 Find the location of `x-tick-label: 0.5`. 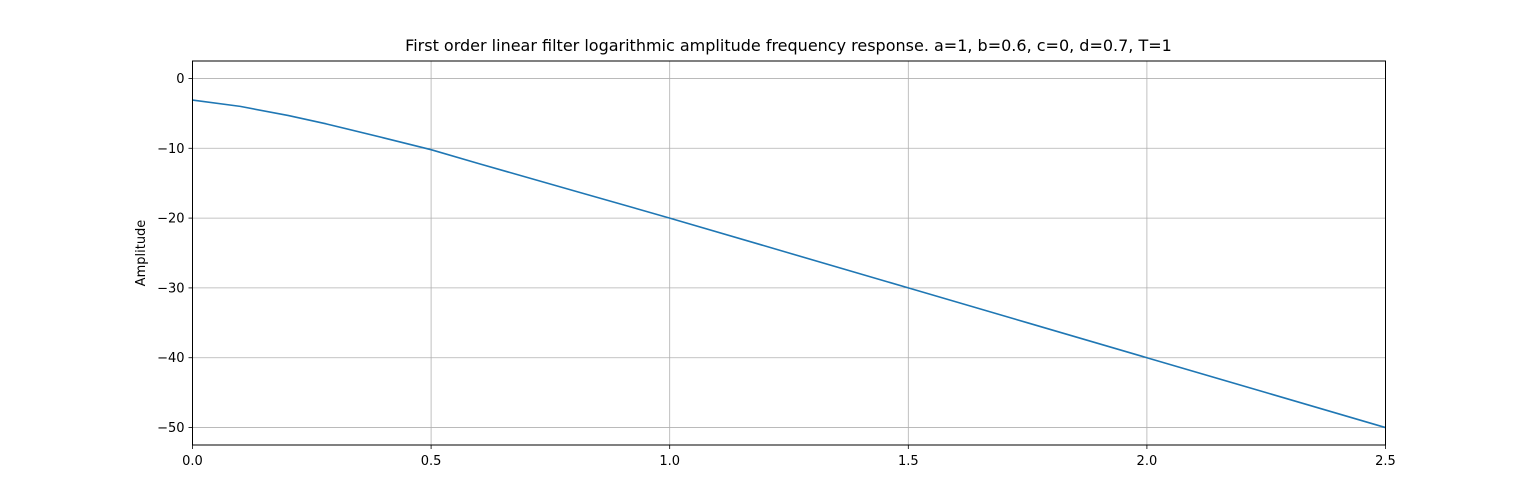

x-tick-label: 0.5 is located at coordinates (431, 461).